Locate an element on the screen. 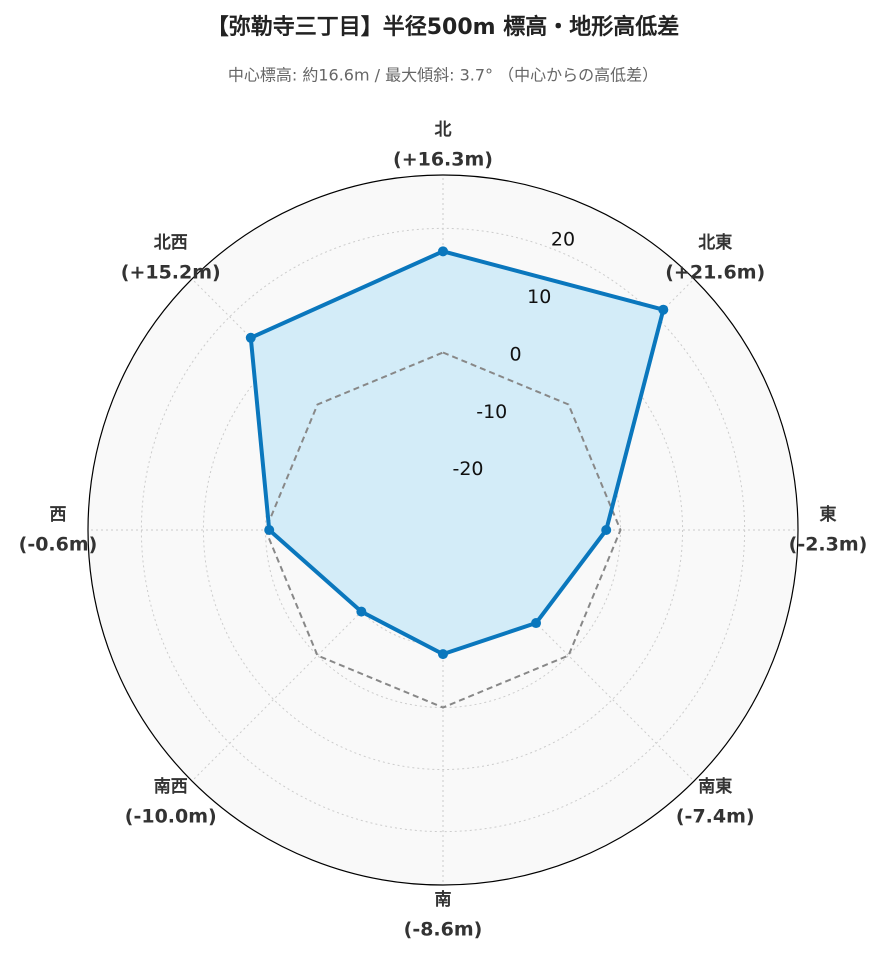 The width and height of the screenshot is (885, 962). category-label: 北東 is located at coordinates (715, 242).